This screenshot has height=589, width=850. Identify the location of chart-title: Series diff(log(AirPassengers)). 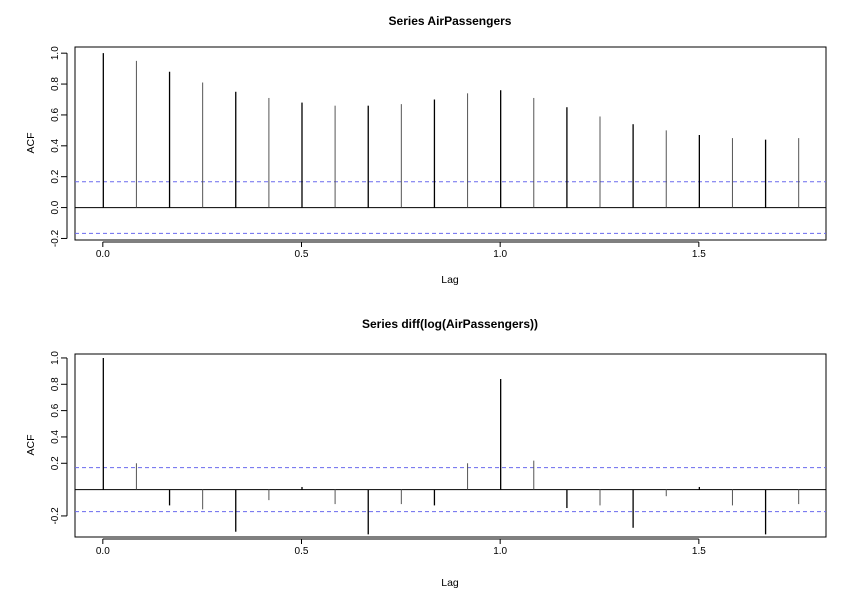
(450, 324).